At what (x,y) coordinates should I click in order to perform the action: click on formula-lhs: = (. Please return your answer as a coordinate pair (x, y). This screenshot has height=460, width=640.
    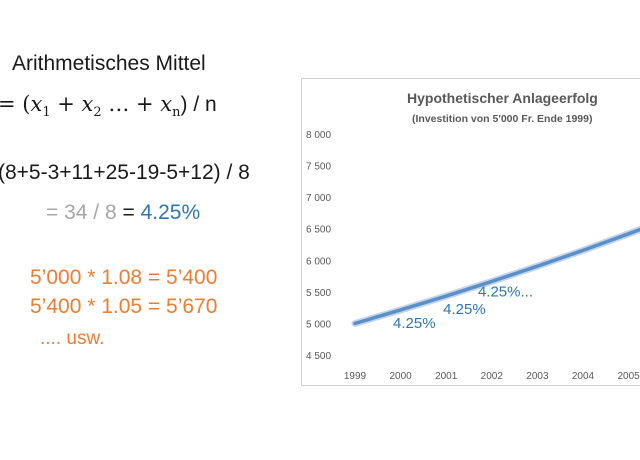
    Looking at the image, I should click on (15, 104).